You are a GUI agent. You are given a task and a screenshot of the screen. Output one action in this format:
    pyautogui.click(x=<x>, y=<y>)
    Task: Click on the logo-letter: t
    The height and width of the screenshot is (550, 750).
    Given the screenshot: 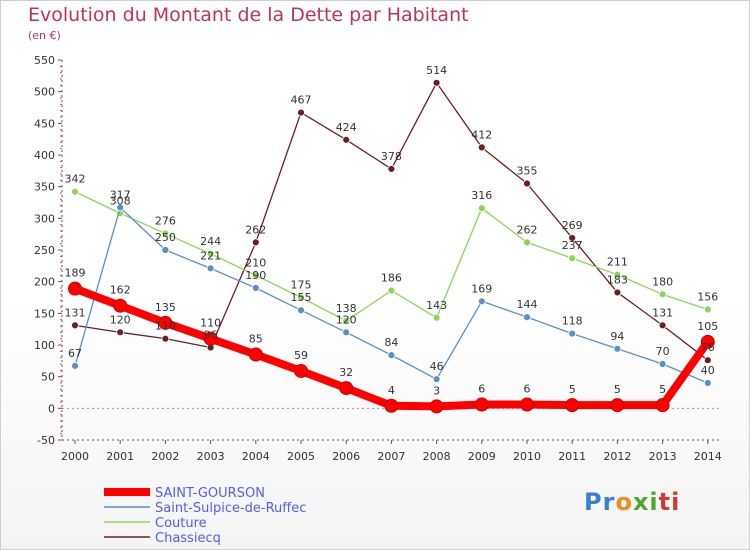 What is the action you would take?
    pyautogui.click(x=665, y=502)
    